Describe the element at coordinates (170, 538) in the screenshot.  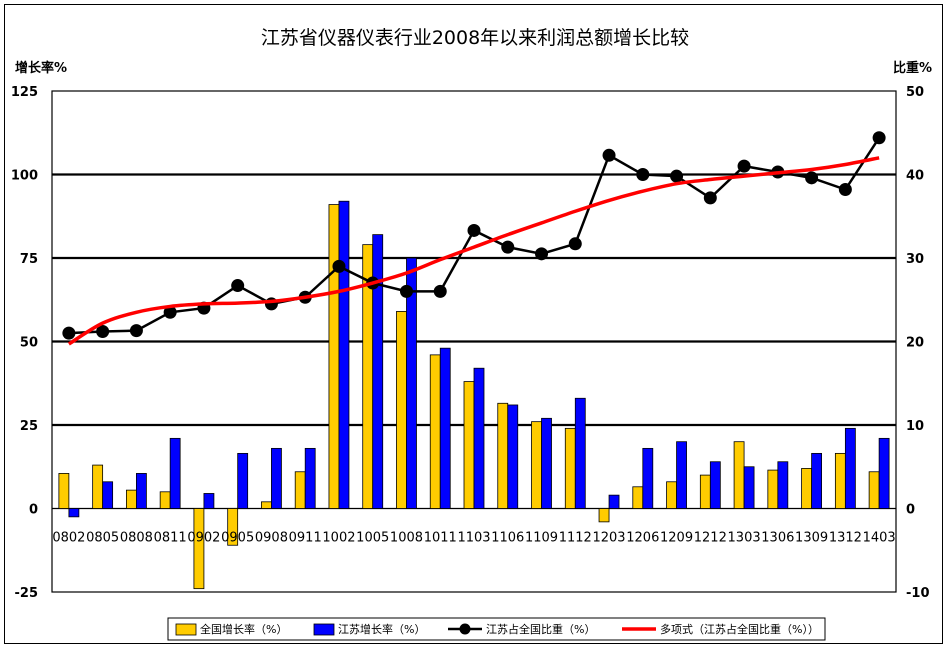
I see `x-tick-label: 0811` at that location.